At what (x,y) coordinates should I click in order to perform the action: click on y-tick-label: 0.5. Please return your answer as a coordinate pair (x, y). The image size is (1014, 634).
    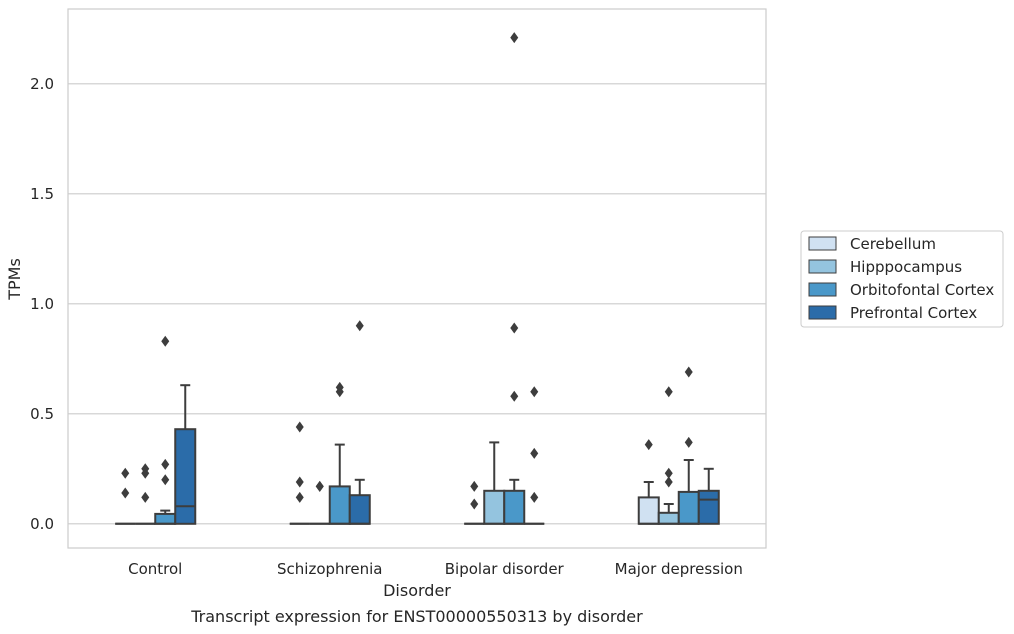
    Looking at the image, I should click on (42, 414).